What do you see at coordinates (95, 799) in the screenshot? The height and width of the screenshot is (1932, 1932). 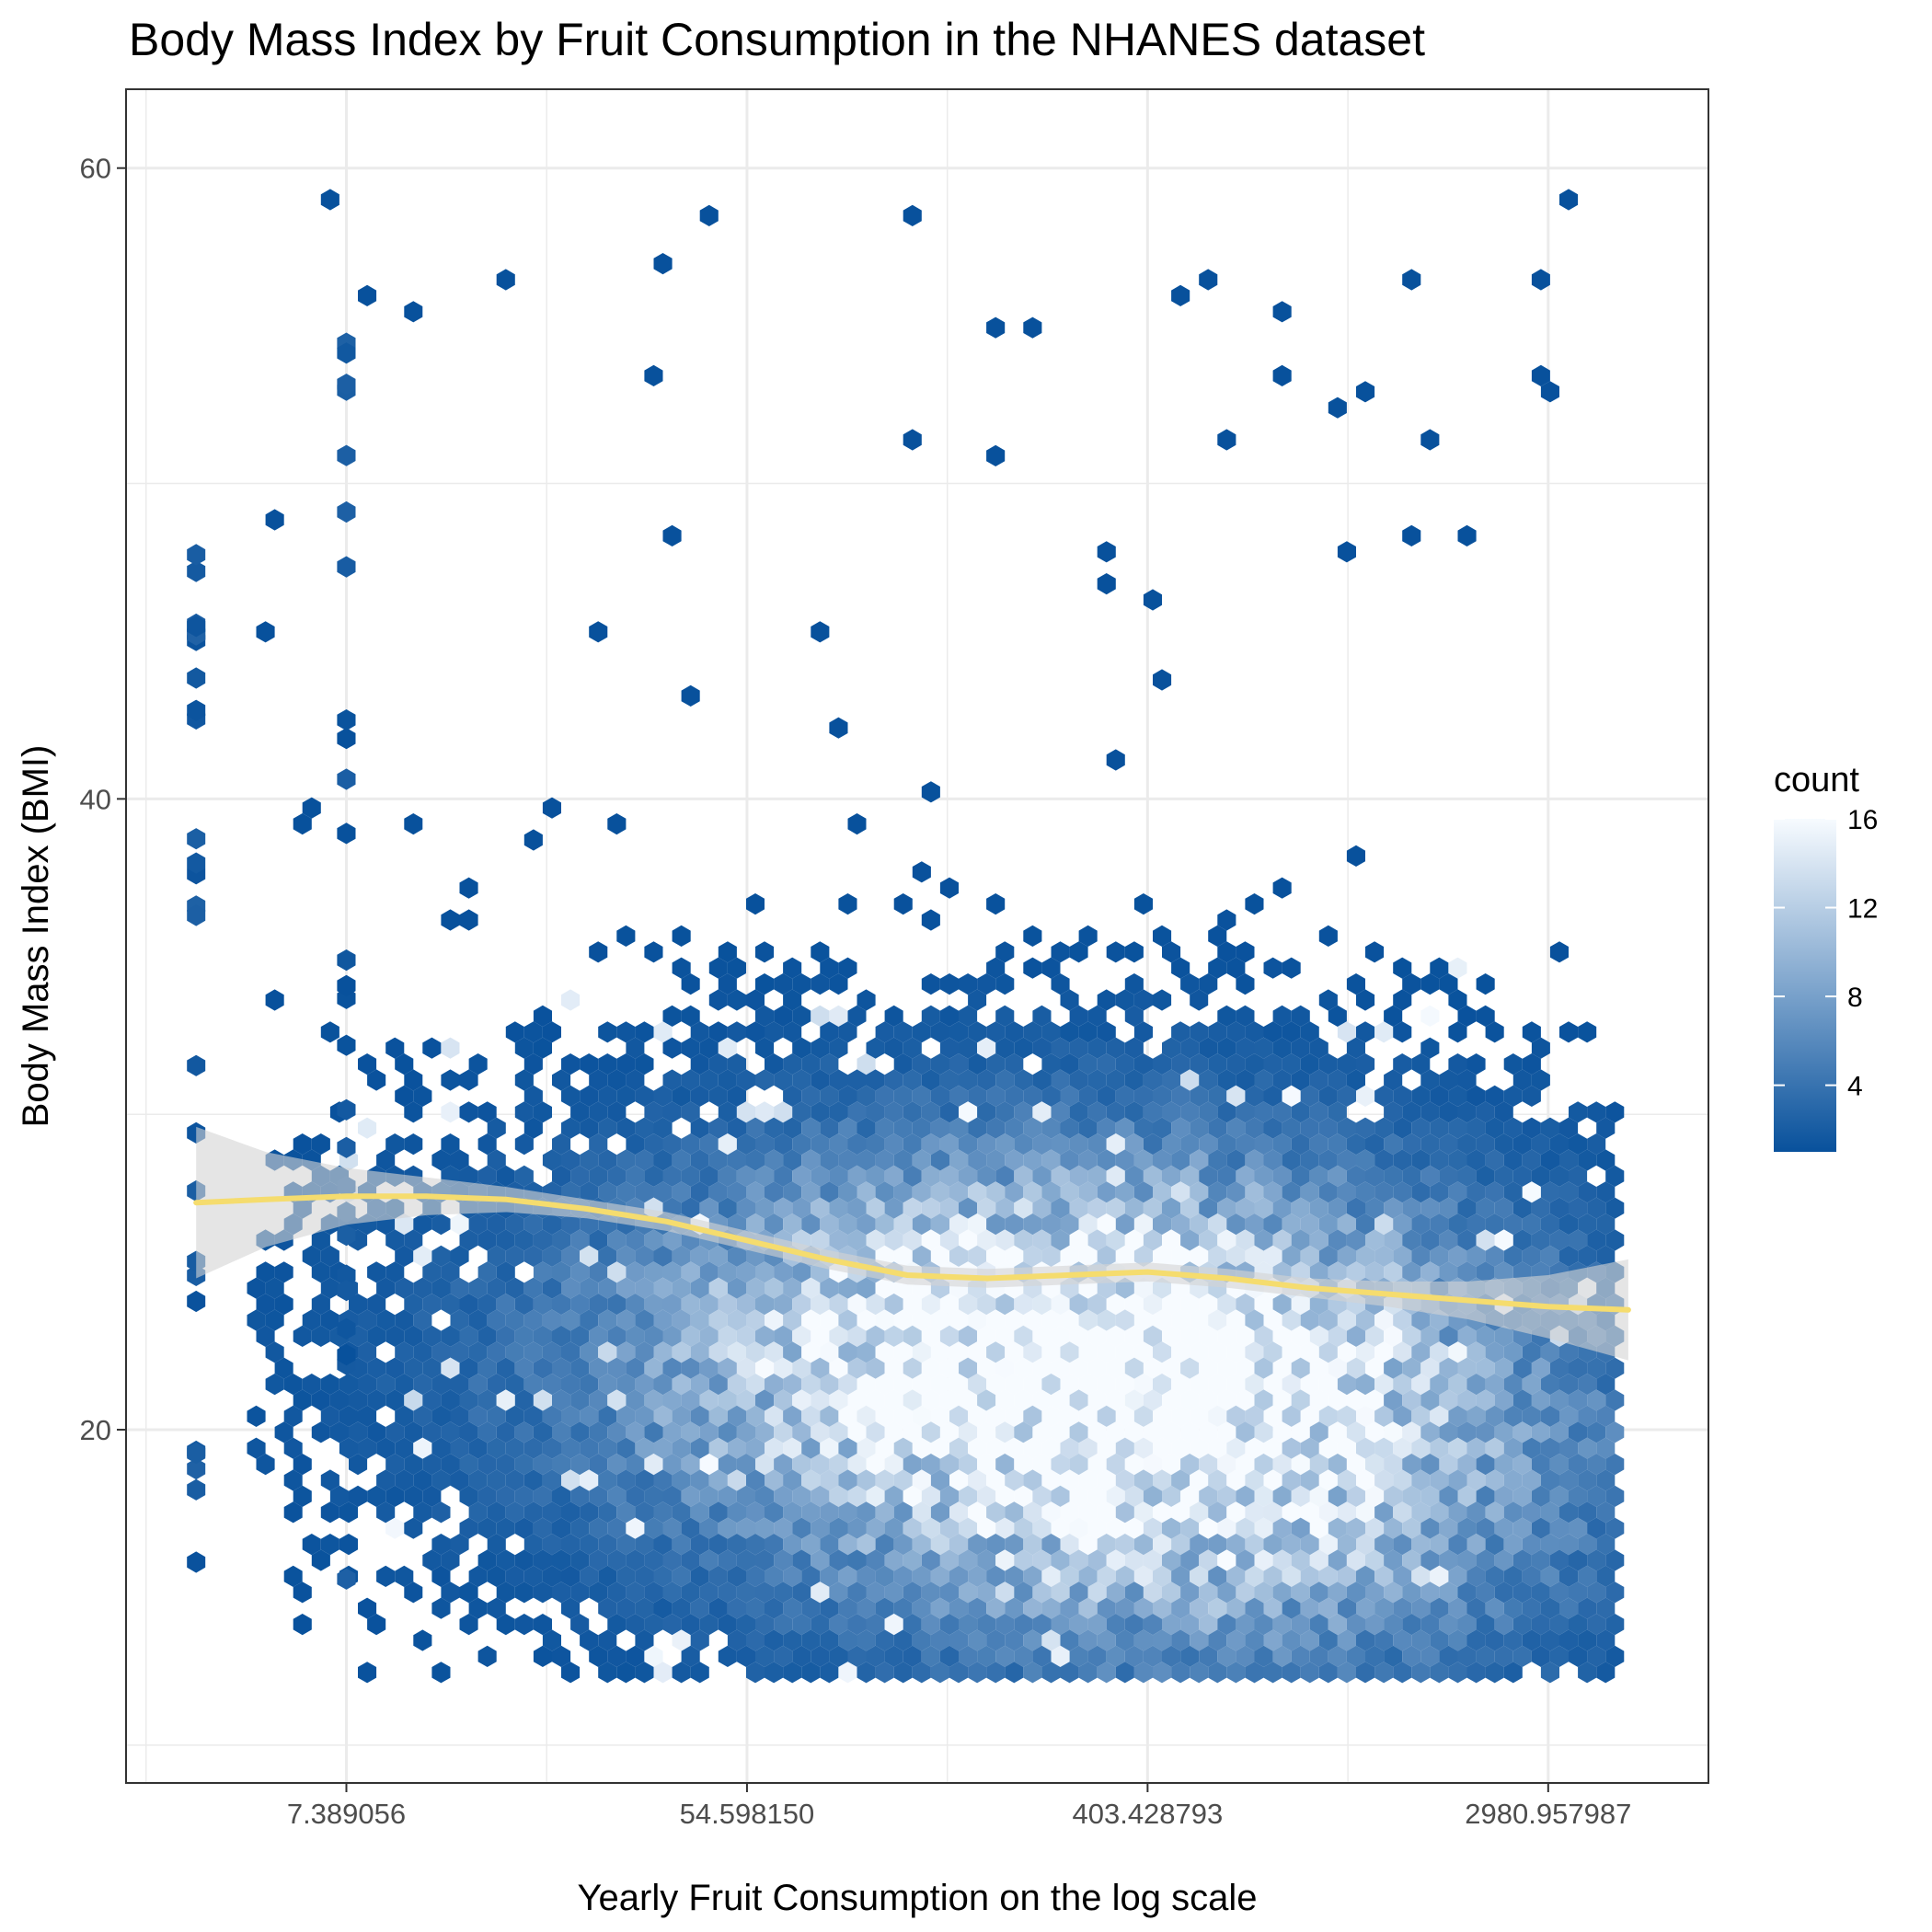 I see `y-tick-label: 40` at bounding box center [95, 799].